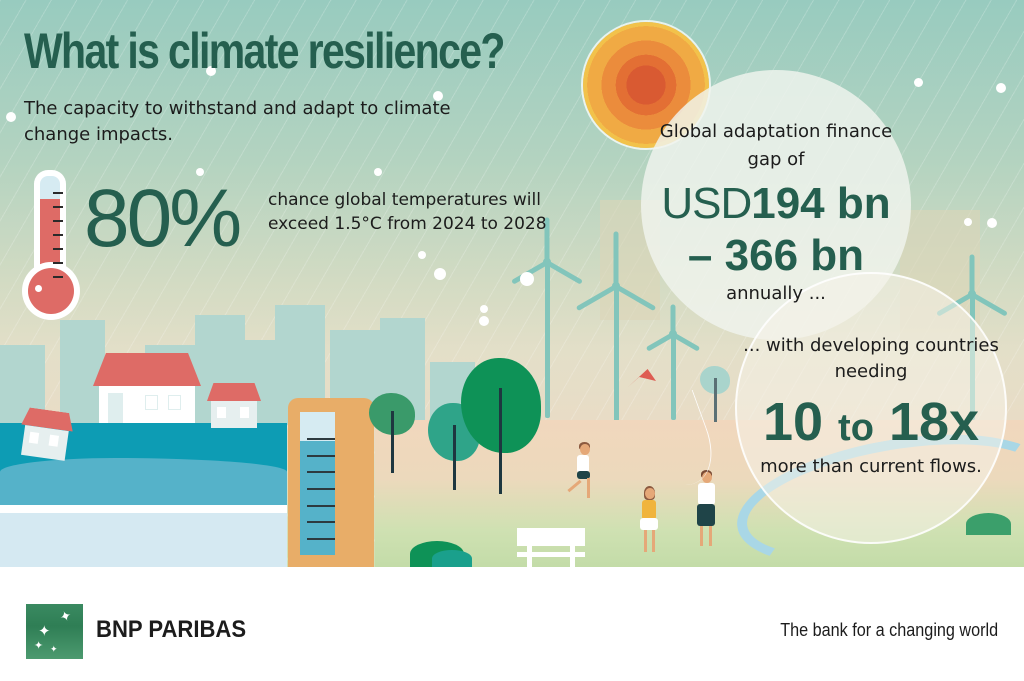 The height and width of the screenshot is (681, 1024). Describe the element at coordinates (793, 422) in the screenshot. I see `multiplier-low: 10` at that location.